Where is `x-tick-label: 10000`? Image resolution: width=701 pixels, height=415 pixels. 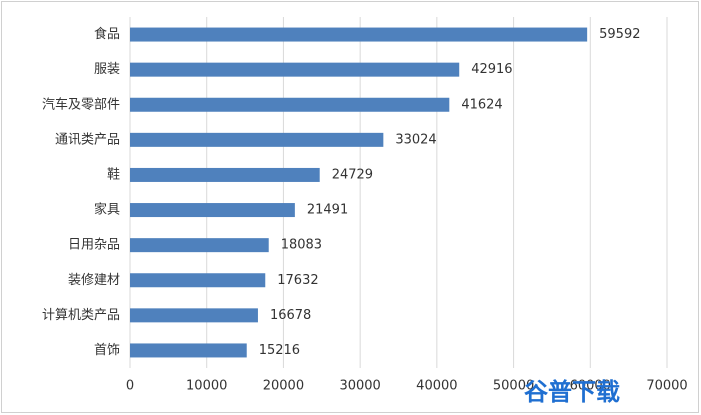
x-tick-label: 10000 is located at coordinates (206, 386).